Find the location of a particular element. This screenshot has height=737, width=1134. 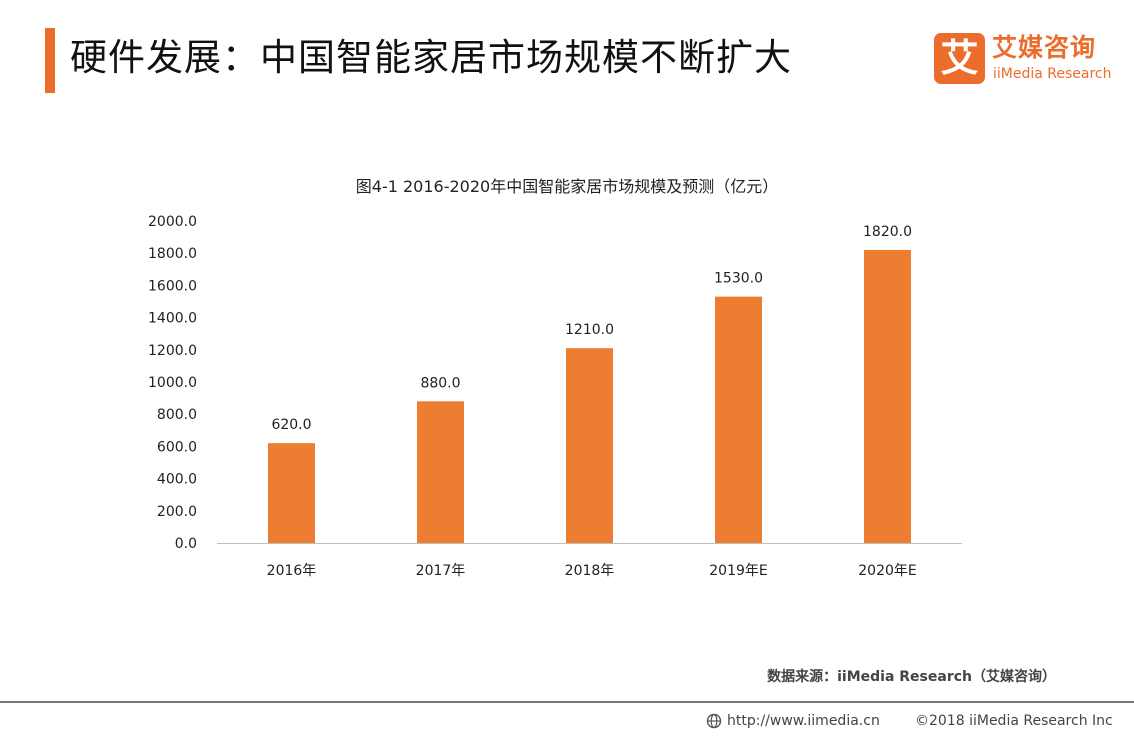

footer-divider is located at coordinates (567, 702).